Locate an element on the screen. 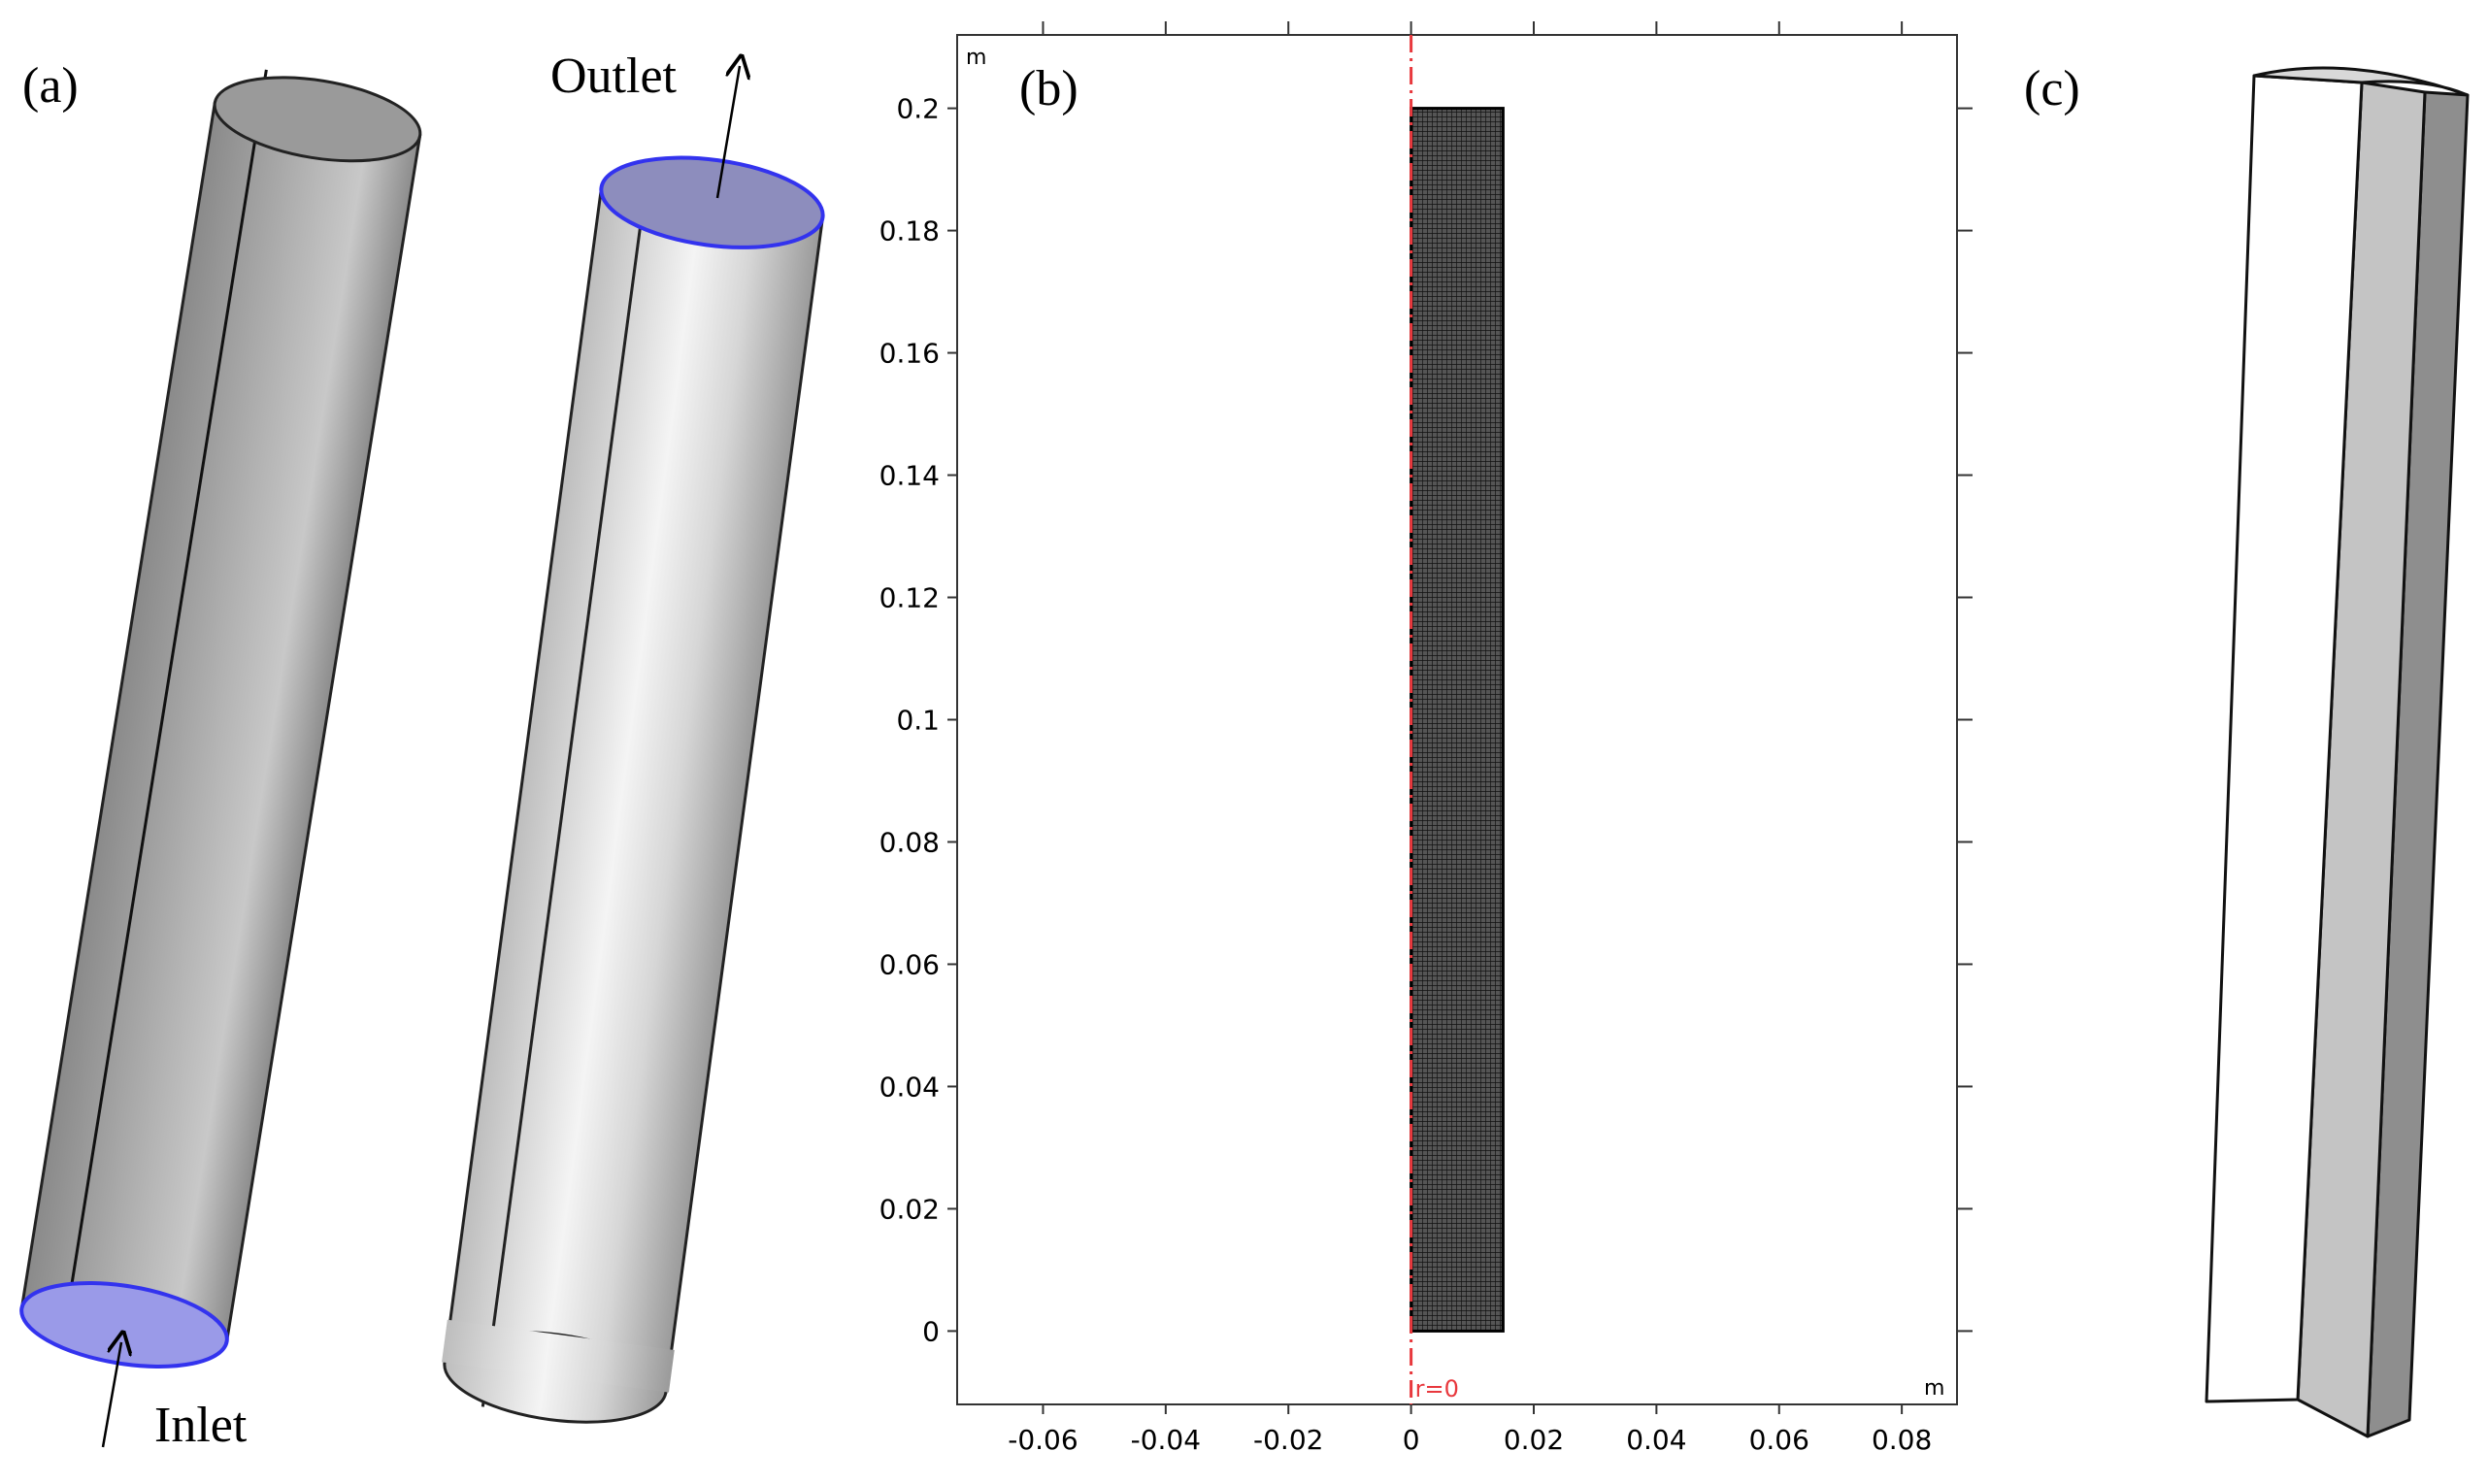  y-tick-label: 0.2 is located at coordinates (918, 109).